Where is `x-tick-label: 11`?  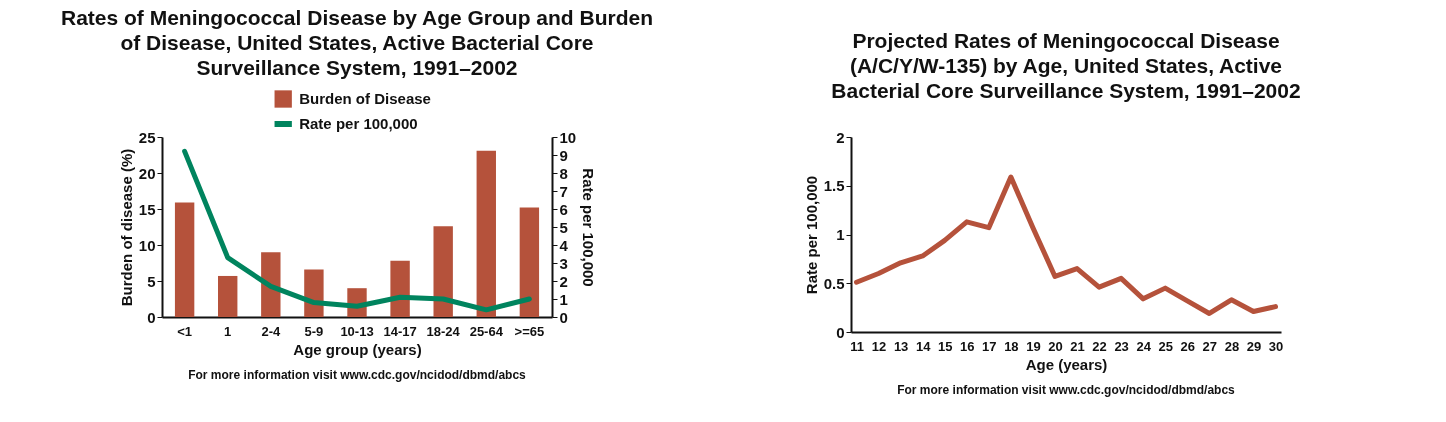 x-tick-label: 11 is located at coordinates (857, 346).